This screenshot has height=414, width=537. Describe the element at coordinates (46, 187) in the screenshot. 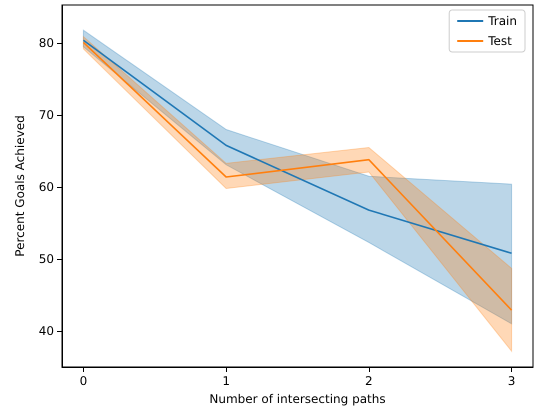

I see `y-tick-label: 60` at that location.